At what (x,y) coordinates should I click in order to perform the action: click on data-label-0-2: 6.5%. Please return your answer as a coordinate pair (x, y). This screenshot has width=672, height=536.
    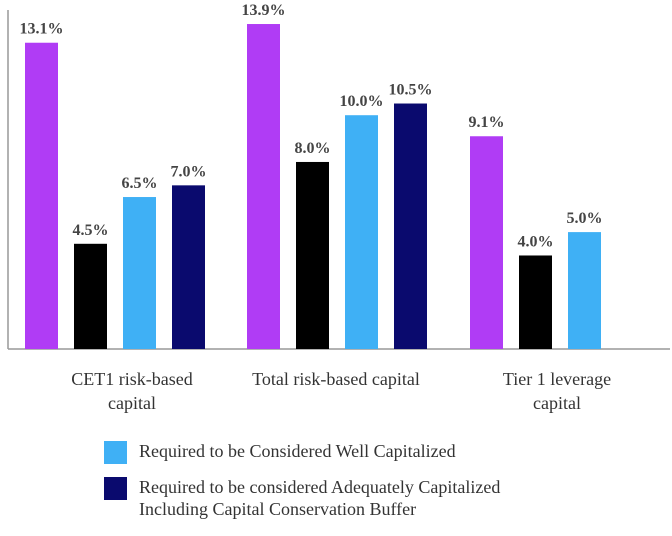
    Looking at the image, I should click on (140, 183).